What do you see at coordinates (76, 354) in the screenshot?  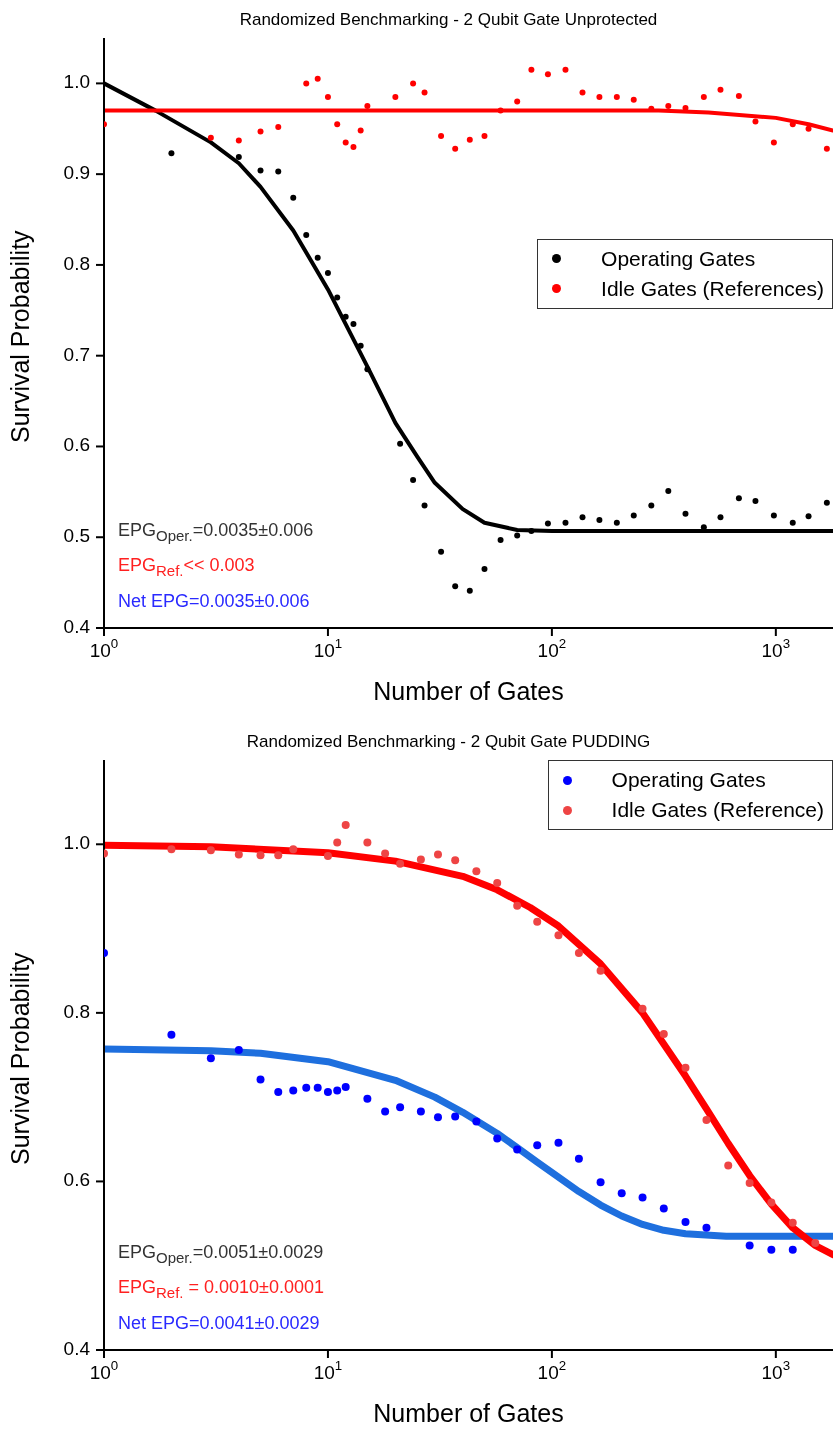 I see `y-tick-label: 0.7` at bounding box center [76, 354].